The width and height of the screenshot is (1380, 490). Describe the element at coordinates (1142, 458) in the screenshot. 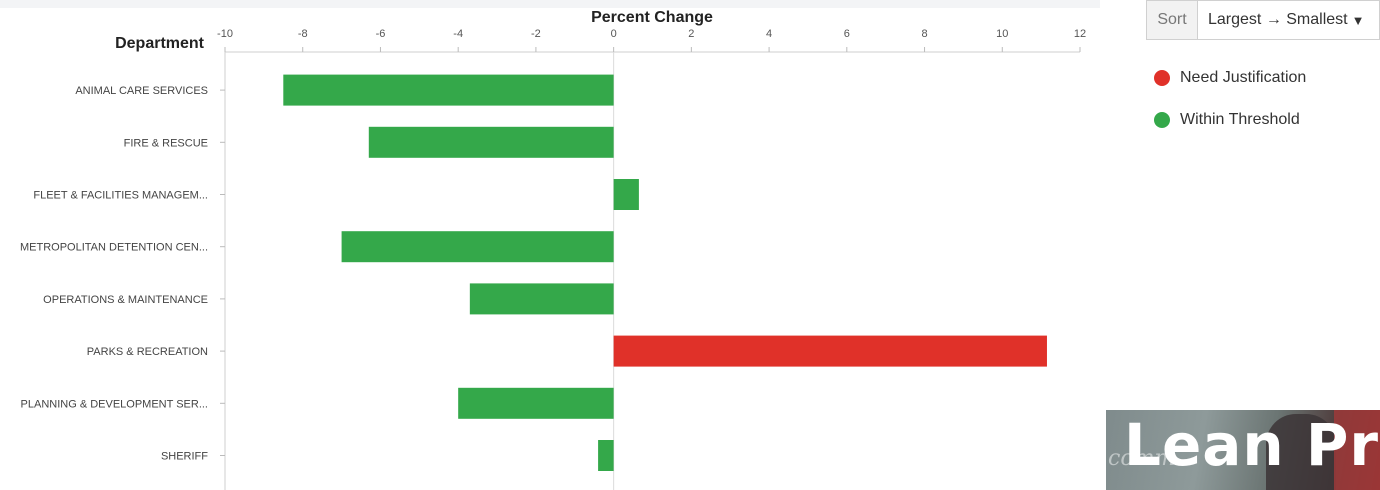

I see `thumbnail-script-text: comm` at that location.